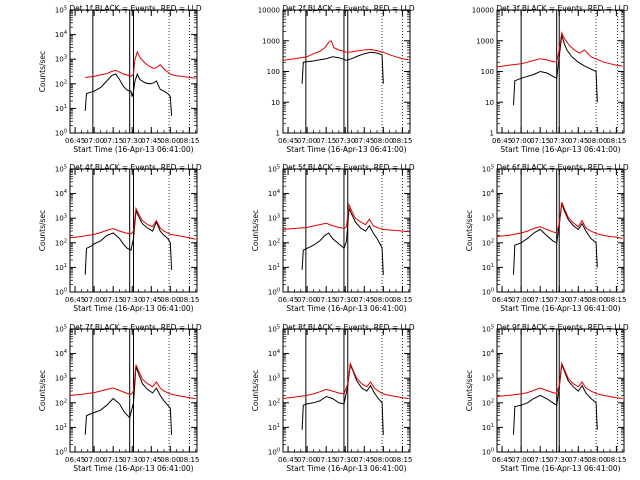 Image resolution: width=640 pixels, height=480 pixels. Describe the element at coordinates (135, 167) in the screenshot. I see `panel-title: Det 4f BLACK = Events, RED = LLD` at that location.